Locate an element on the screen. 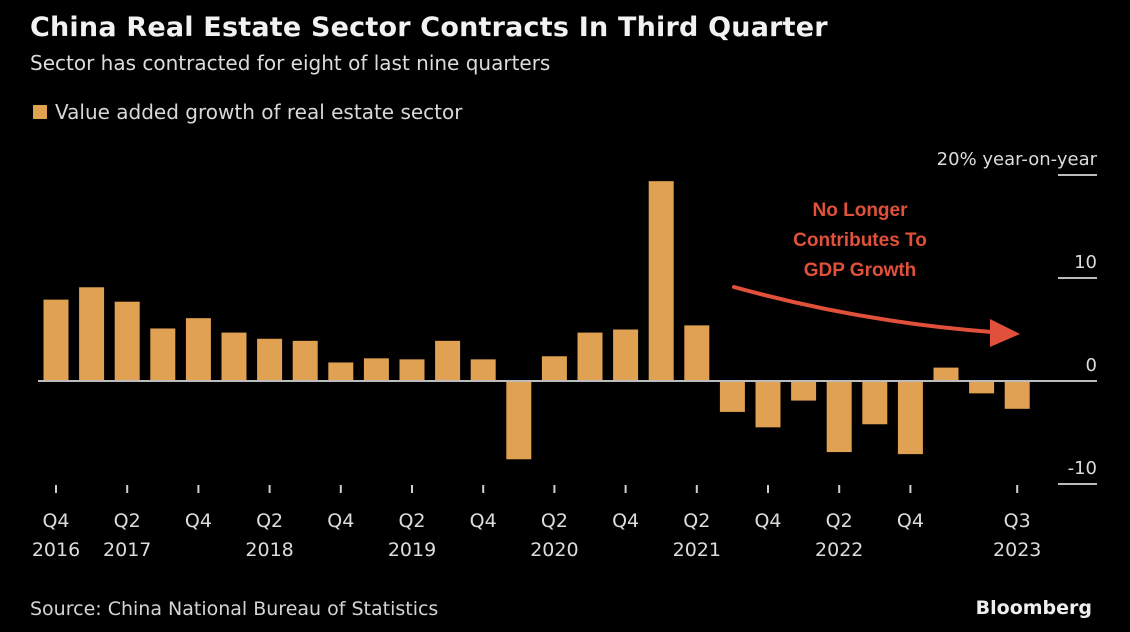 Image resolution: width=1130 pixels, height=632 pixels. bar-q2-2019 is located at coordinates (412, 370).